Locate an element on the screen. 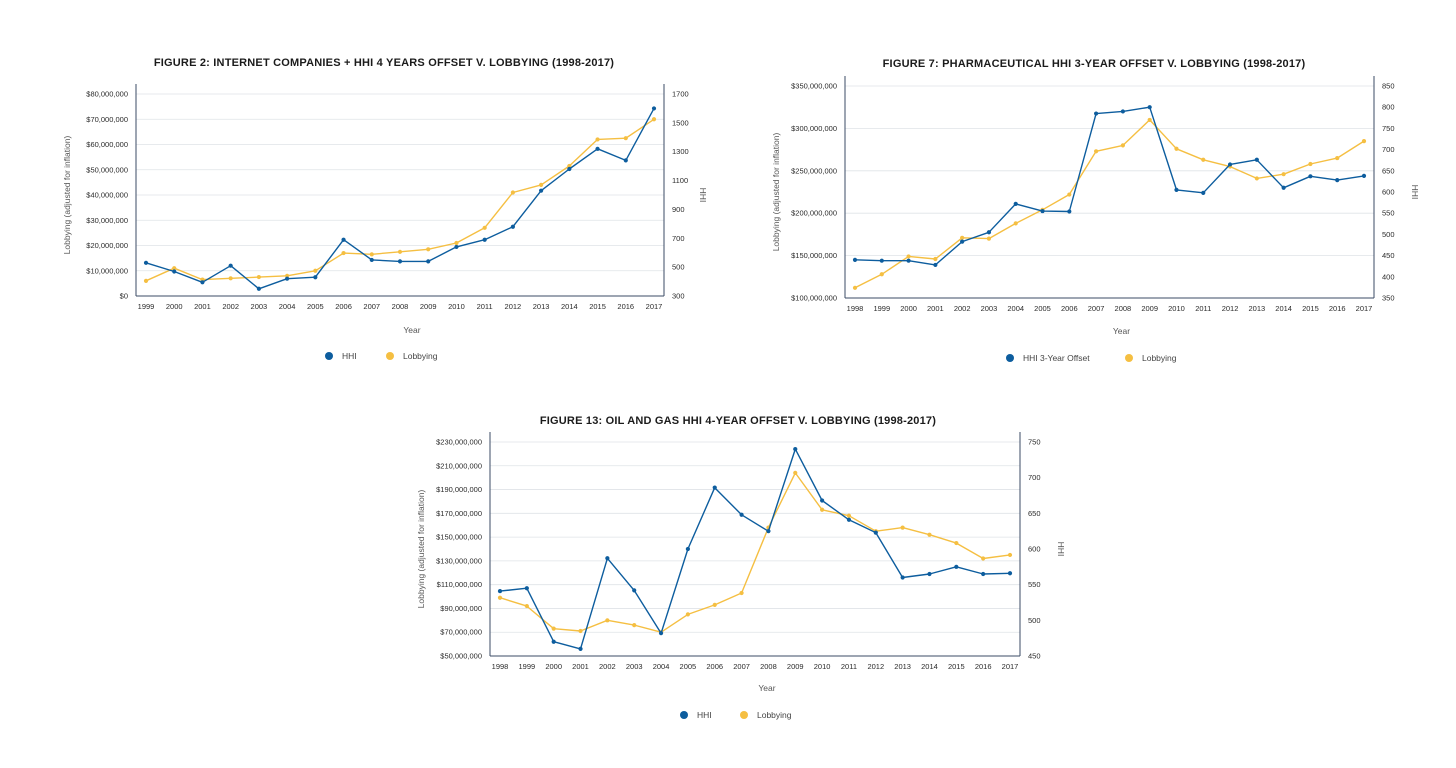  y2-tick-label: 900 is located at coordinates (678, 209).